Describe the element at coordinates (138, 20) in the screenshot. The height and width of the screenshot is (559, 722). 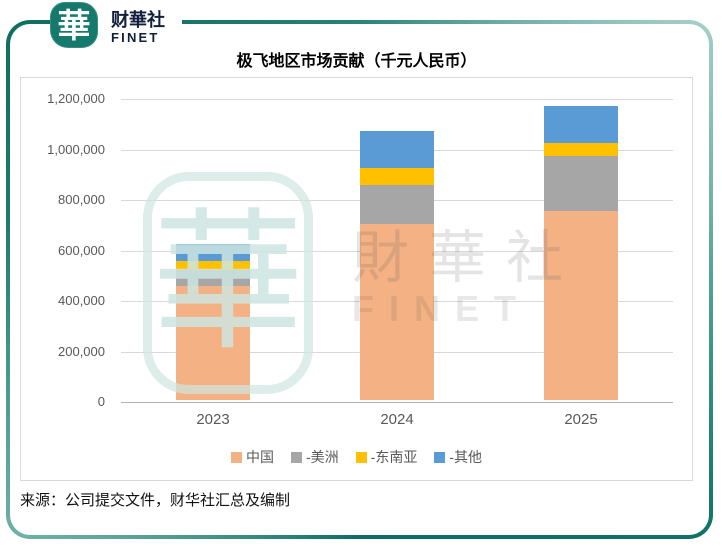
I see `brand-name-cn: 财華社` at that location.